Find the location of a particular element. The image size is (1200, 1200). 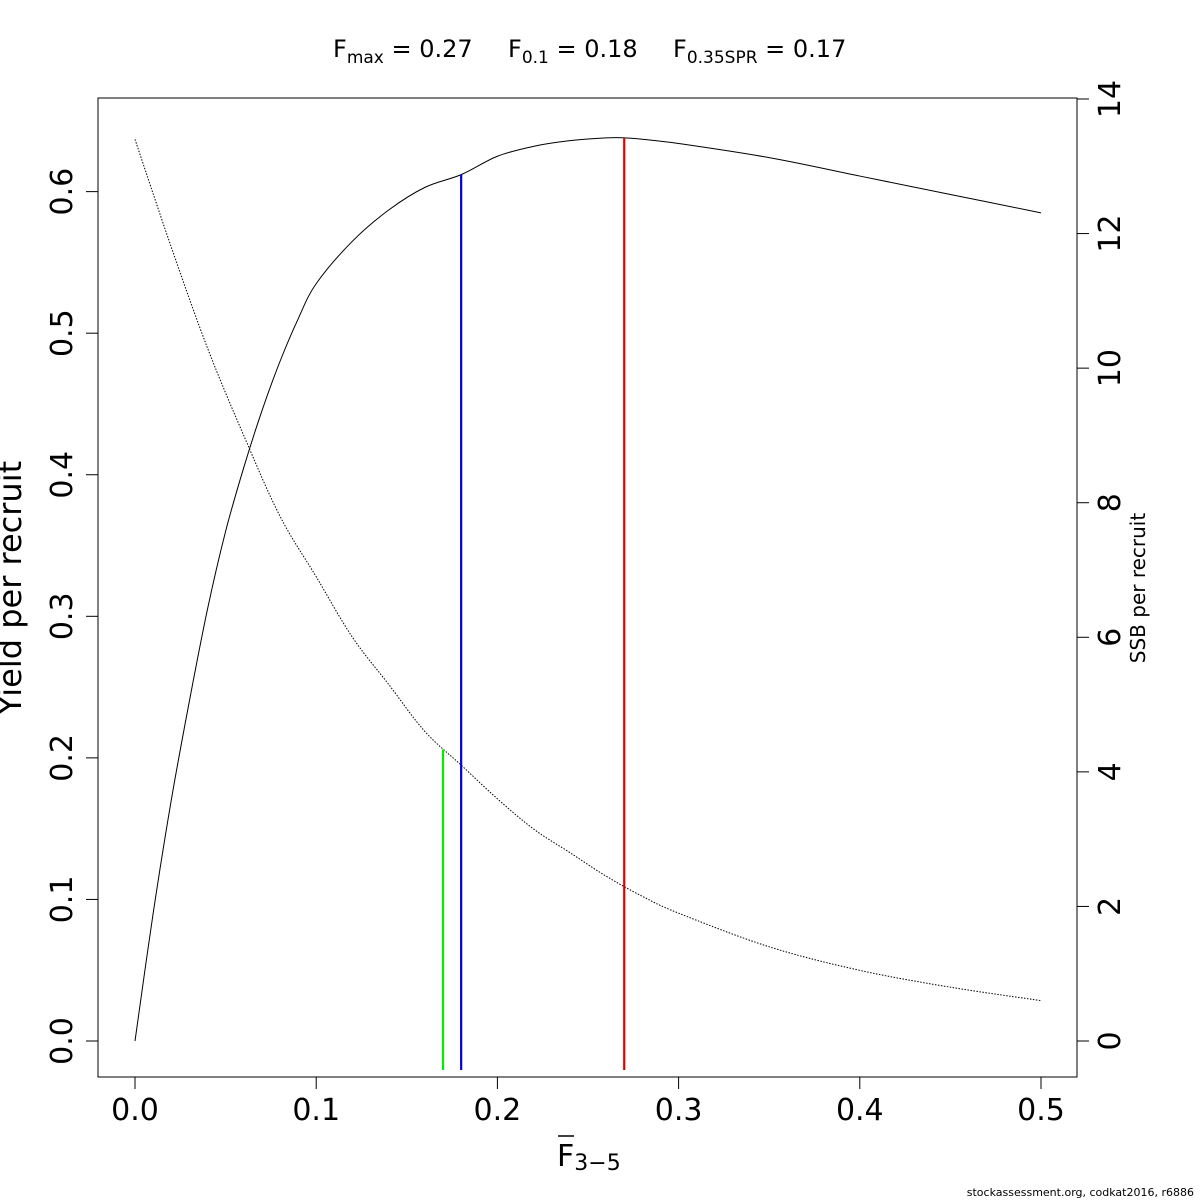

y-tick-label-left: 0.0 is located at coordinates (62, 1041).